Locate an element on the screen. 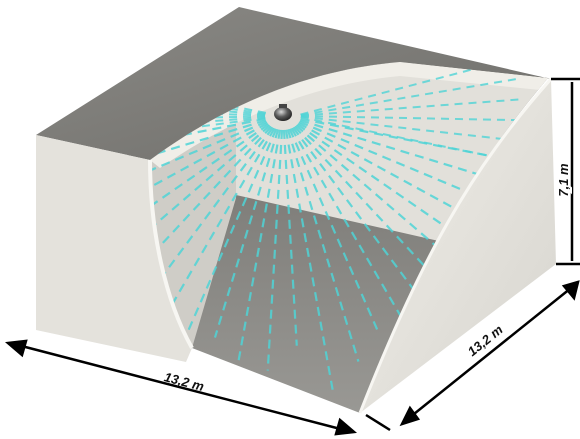  dome-camera-icon is located at coordinates (283, 114).